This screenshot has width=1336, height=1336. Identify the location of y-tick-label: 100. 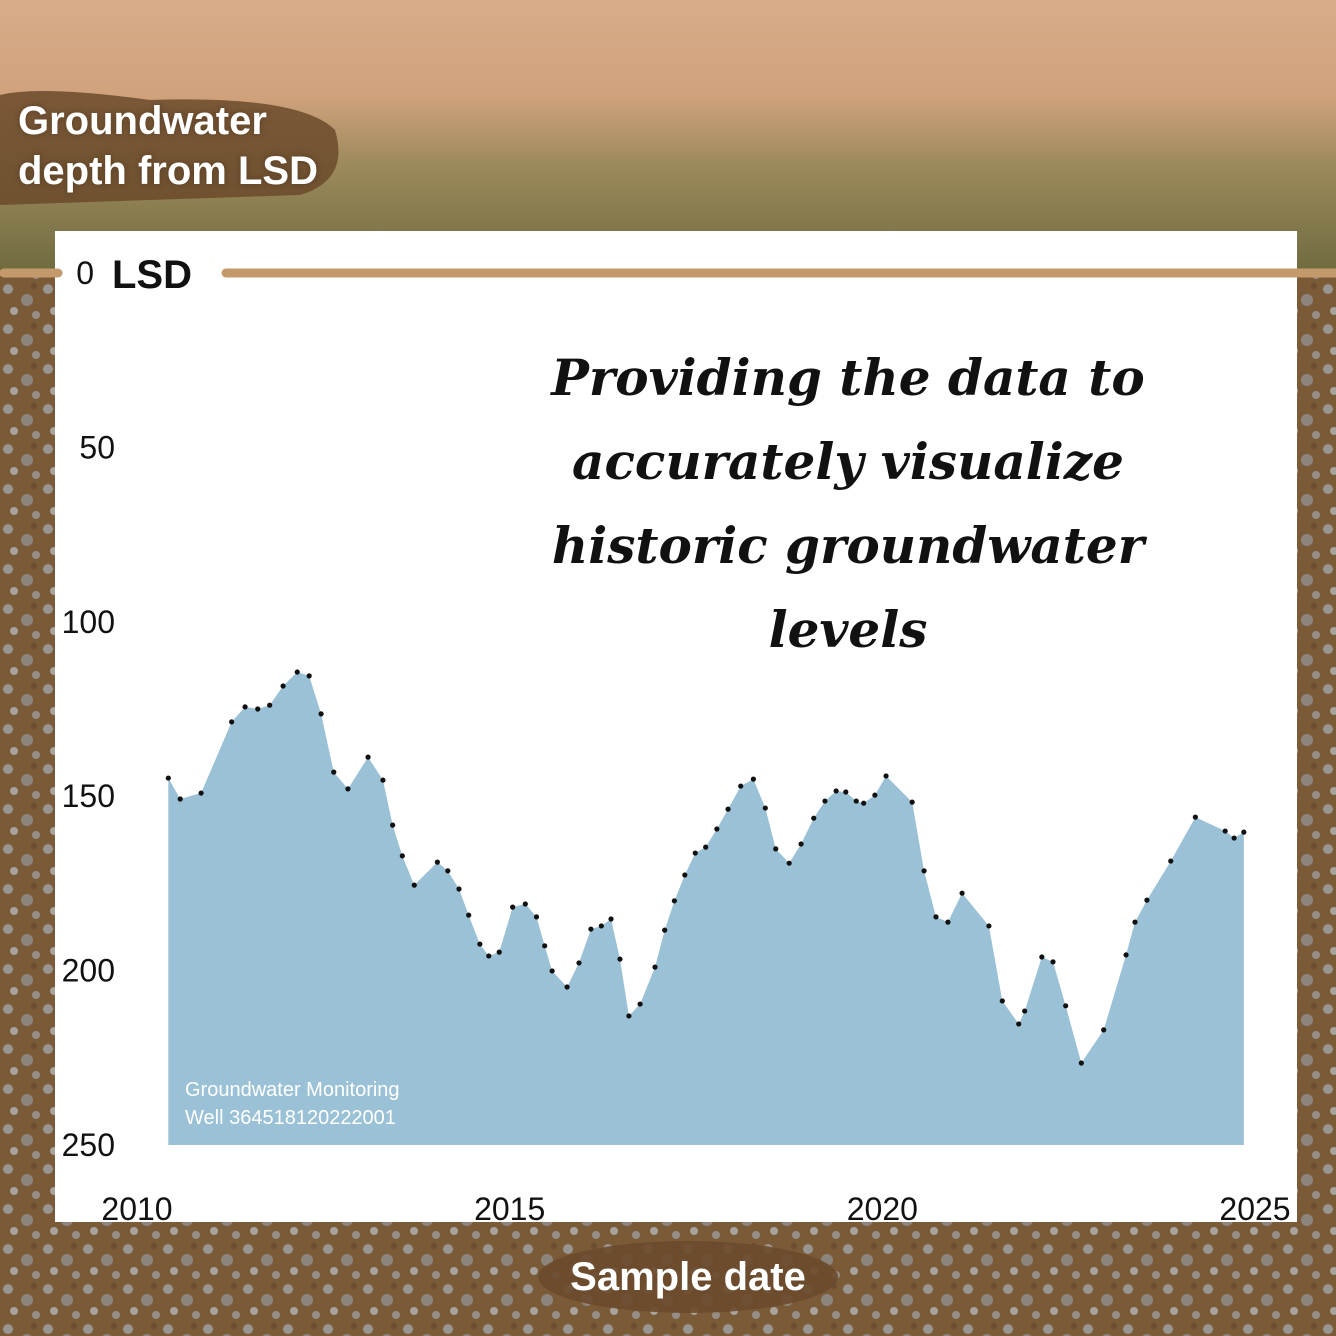
(88, 622).